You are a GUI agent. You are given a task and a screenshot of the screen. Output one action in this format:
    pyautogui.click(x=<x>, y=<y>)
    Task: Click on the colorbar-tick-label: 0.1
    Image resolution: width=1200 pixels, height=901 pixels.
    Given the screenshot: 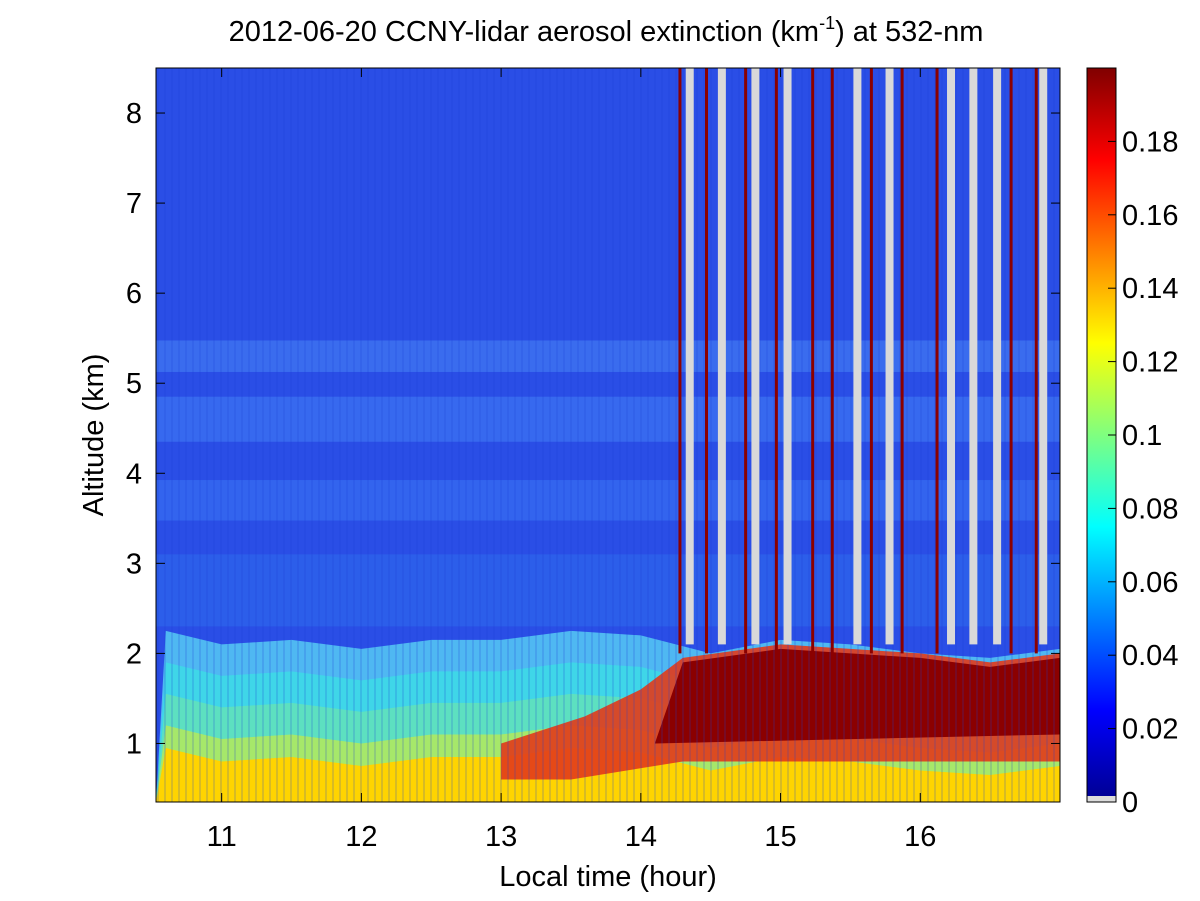 What is the action you would take?
    pyautogui.click(x=1142, y=436)
    